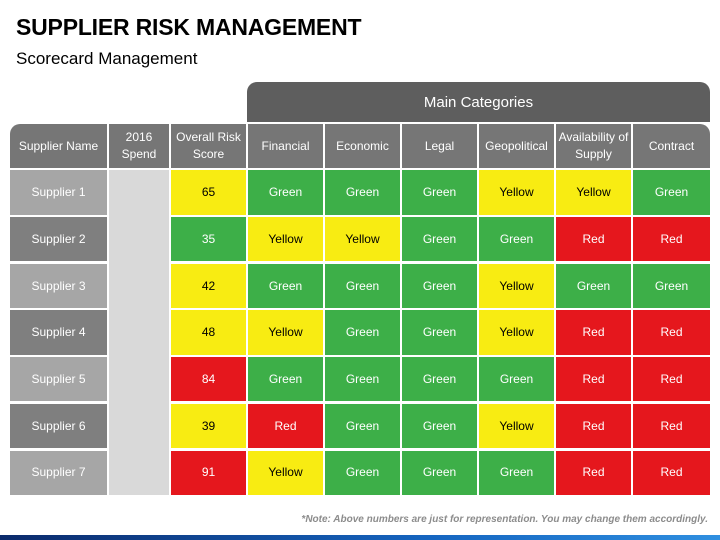 Image resolution: width=720 pixels, height=540 pixels. I want to click on risk-score-cell: 48, so click(208, 332).